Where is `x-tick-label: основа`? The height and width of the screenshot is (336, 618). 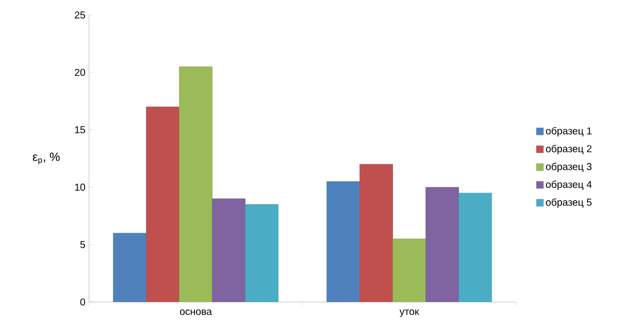 x-tick-label: основа is located at coordinates (196, 312).